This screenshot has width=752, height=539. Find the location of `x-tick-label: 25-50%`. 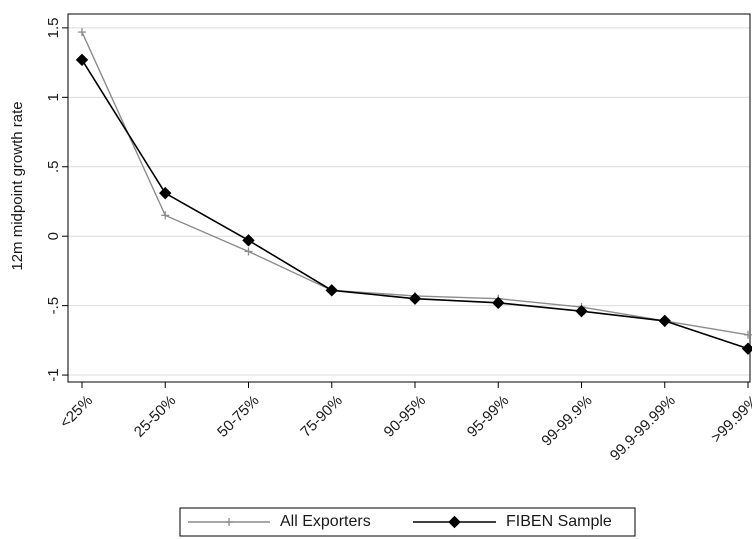

x-tick-label: 25-50% is located at coordinates (155, 416).